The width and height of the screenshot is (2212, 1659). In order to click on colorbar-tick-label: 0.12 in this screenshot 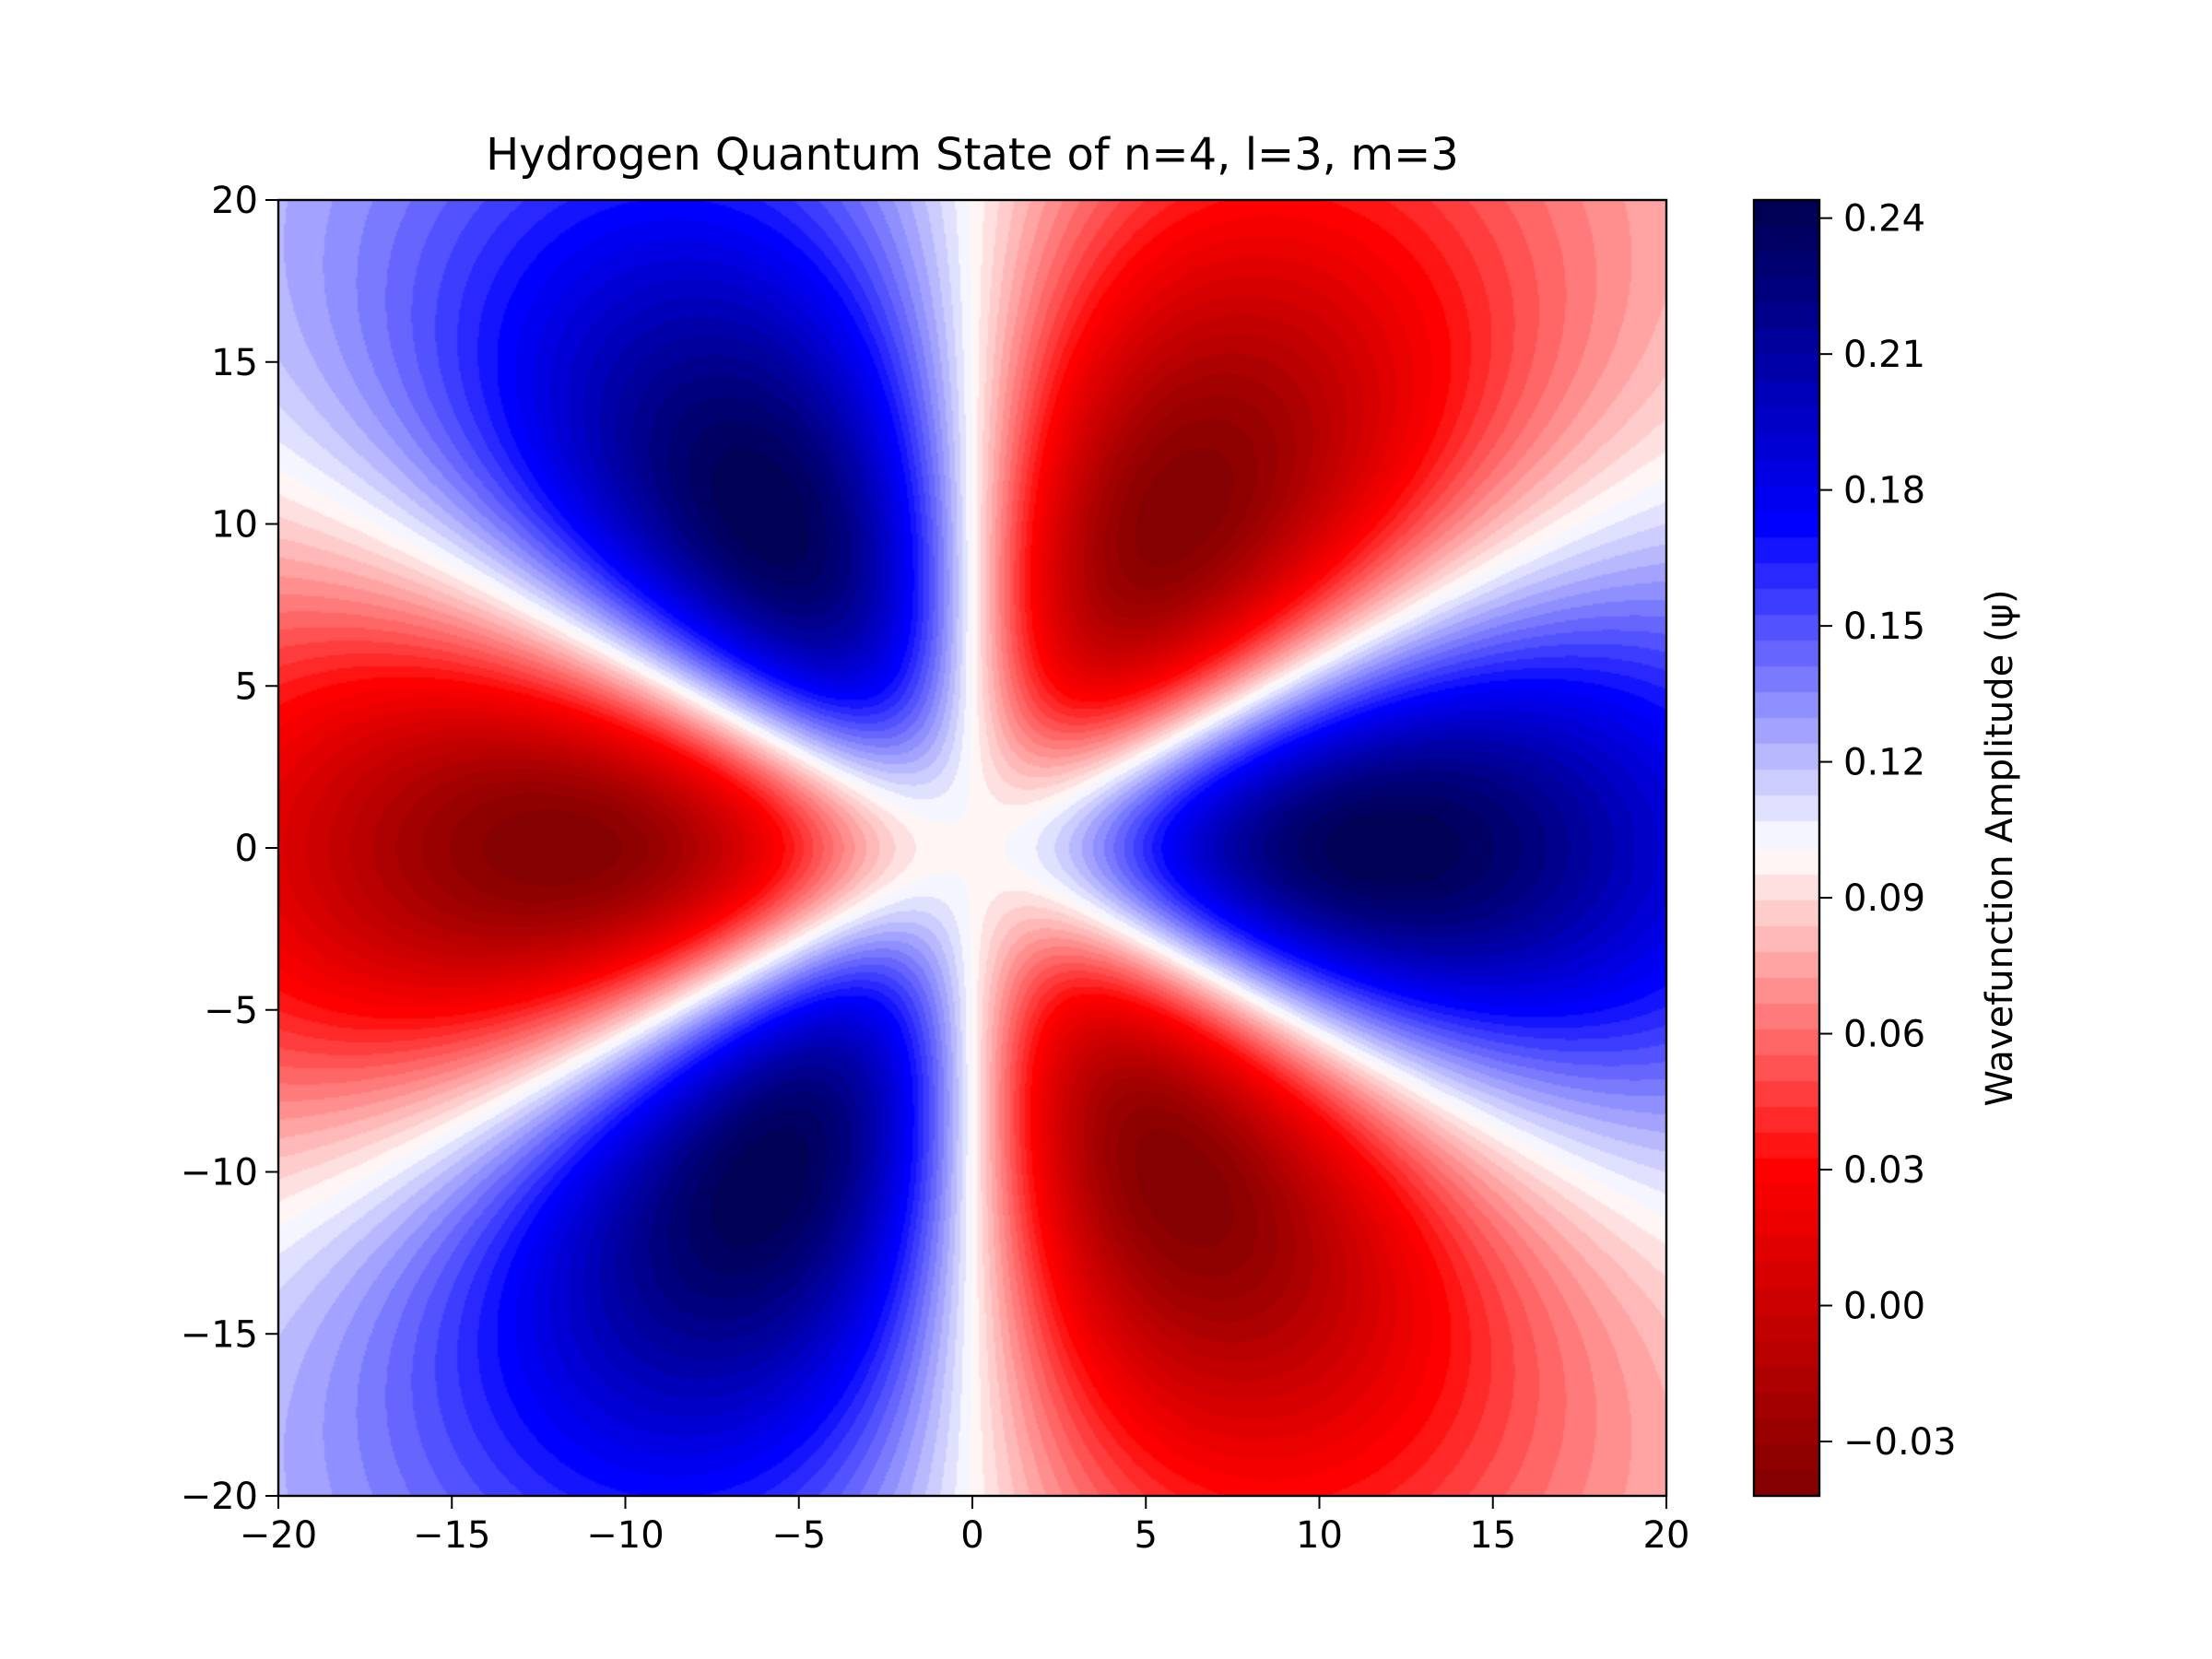, I will do `click(1884, 763)`.